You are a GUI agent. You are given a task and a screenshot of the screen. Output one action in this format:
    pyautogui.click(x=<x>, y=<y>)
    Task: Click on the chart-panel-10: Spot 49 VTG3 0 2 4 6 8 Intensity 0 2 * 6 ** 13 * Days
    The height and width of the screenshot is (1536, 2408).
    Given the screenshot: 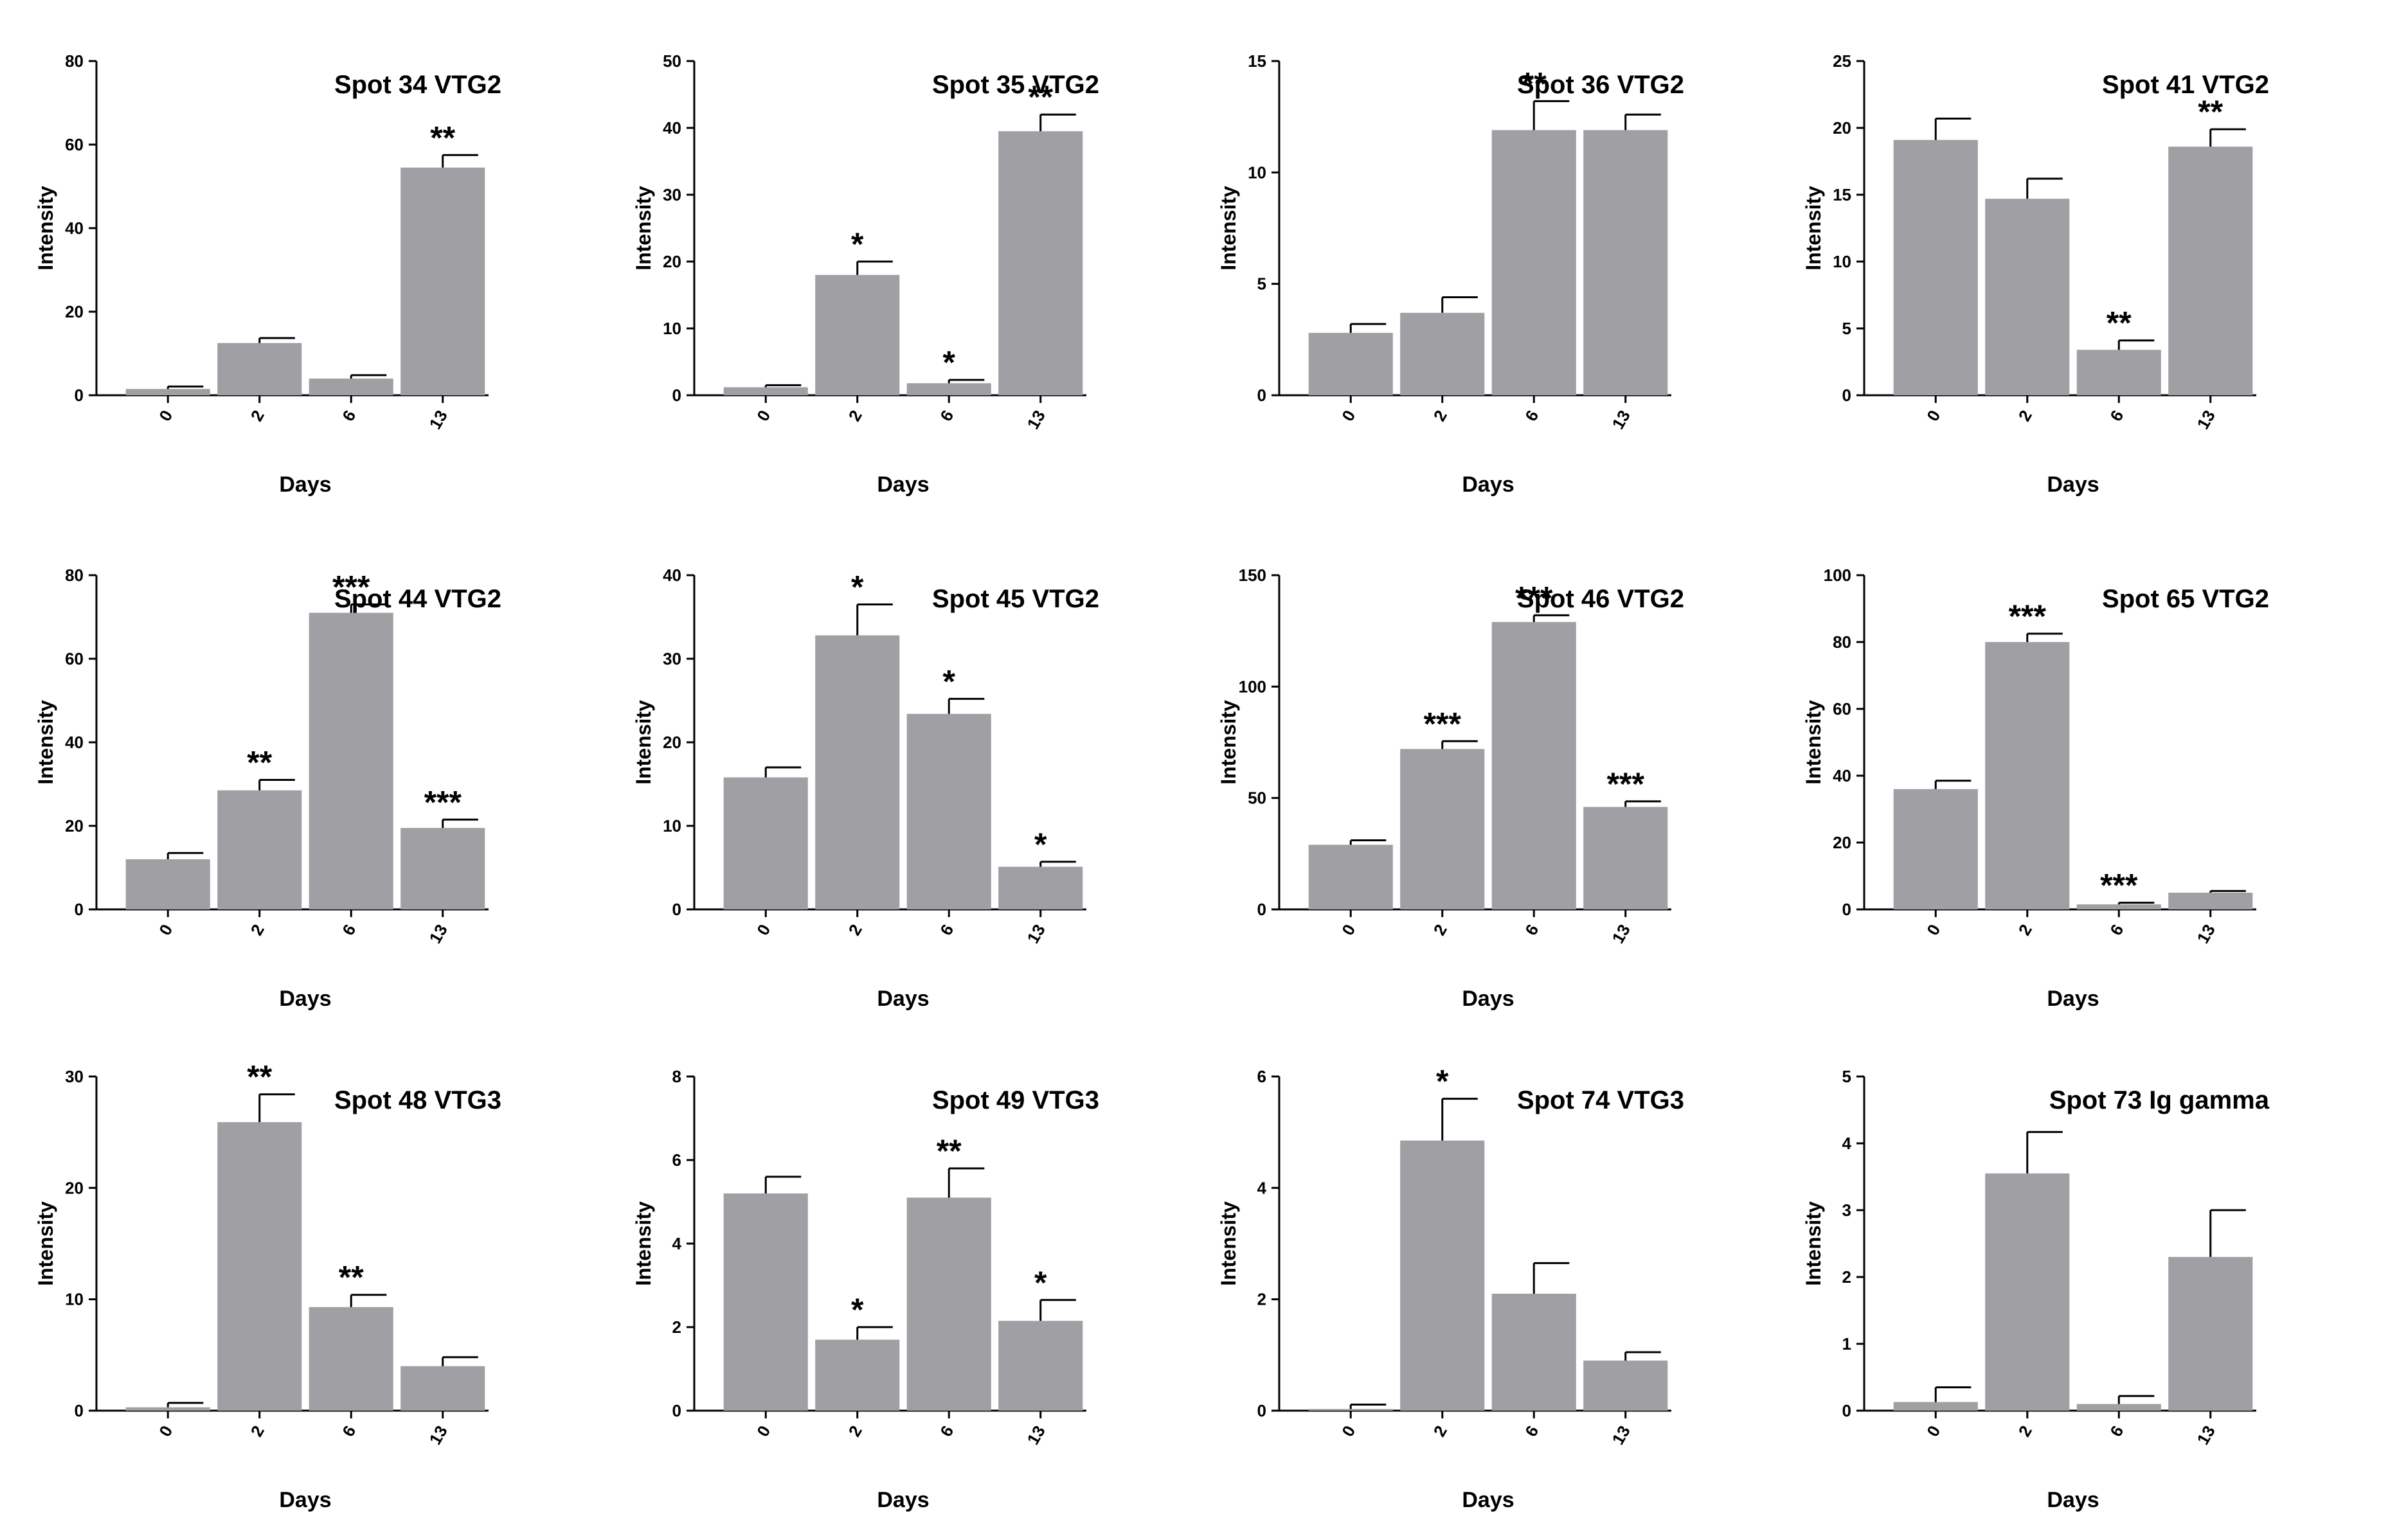 What is the action you would take?
    pyautogui.click(x=897, y=1292)
    